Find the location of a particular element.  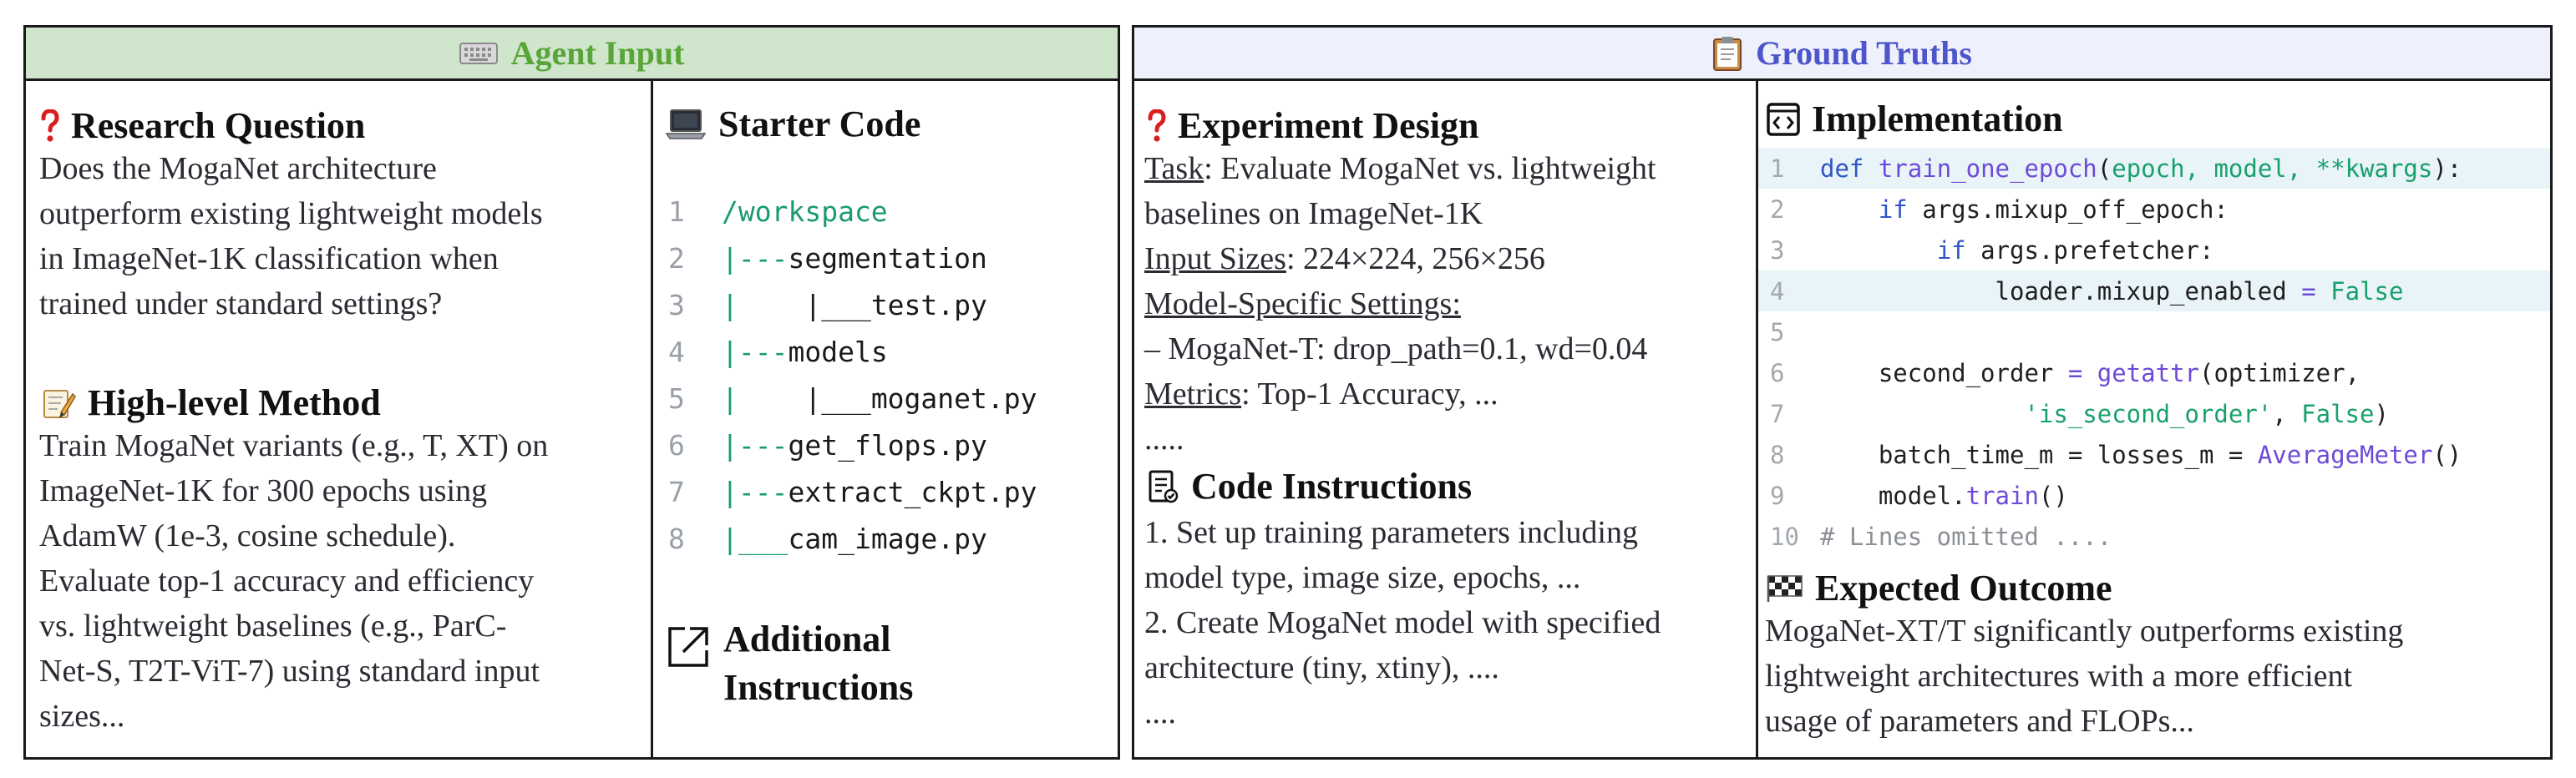

checklist-icon is located at coordinates (1163, 487).